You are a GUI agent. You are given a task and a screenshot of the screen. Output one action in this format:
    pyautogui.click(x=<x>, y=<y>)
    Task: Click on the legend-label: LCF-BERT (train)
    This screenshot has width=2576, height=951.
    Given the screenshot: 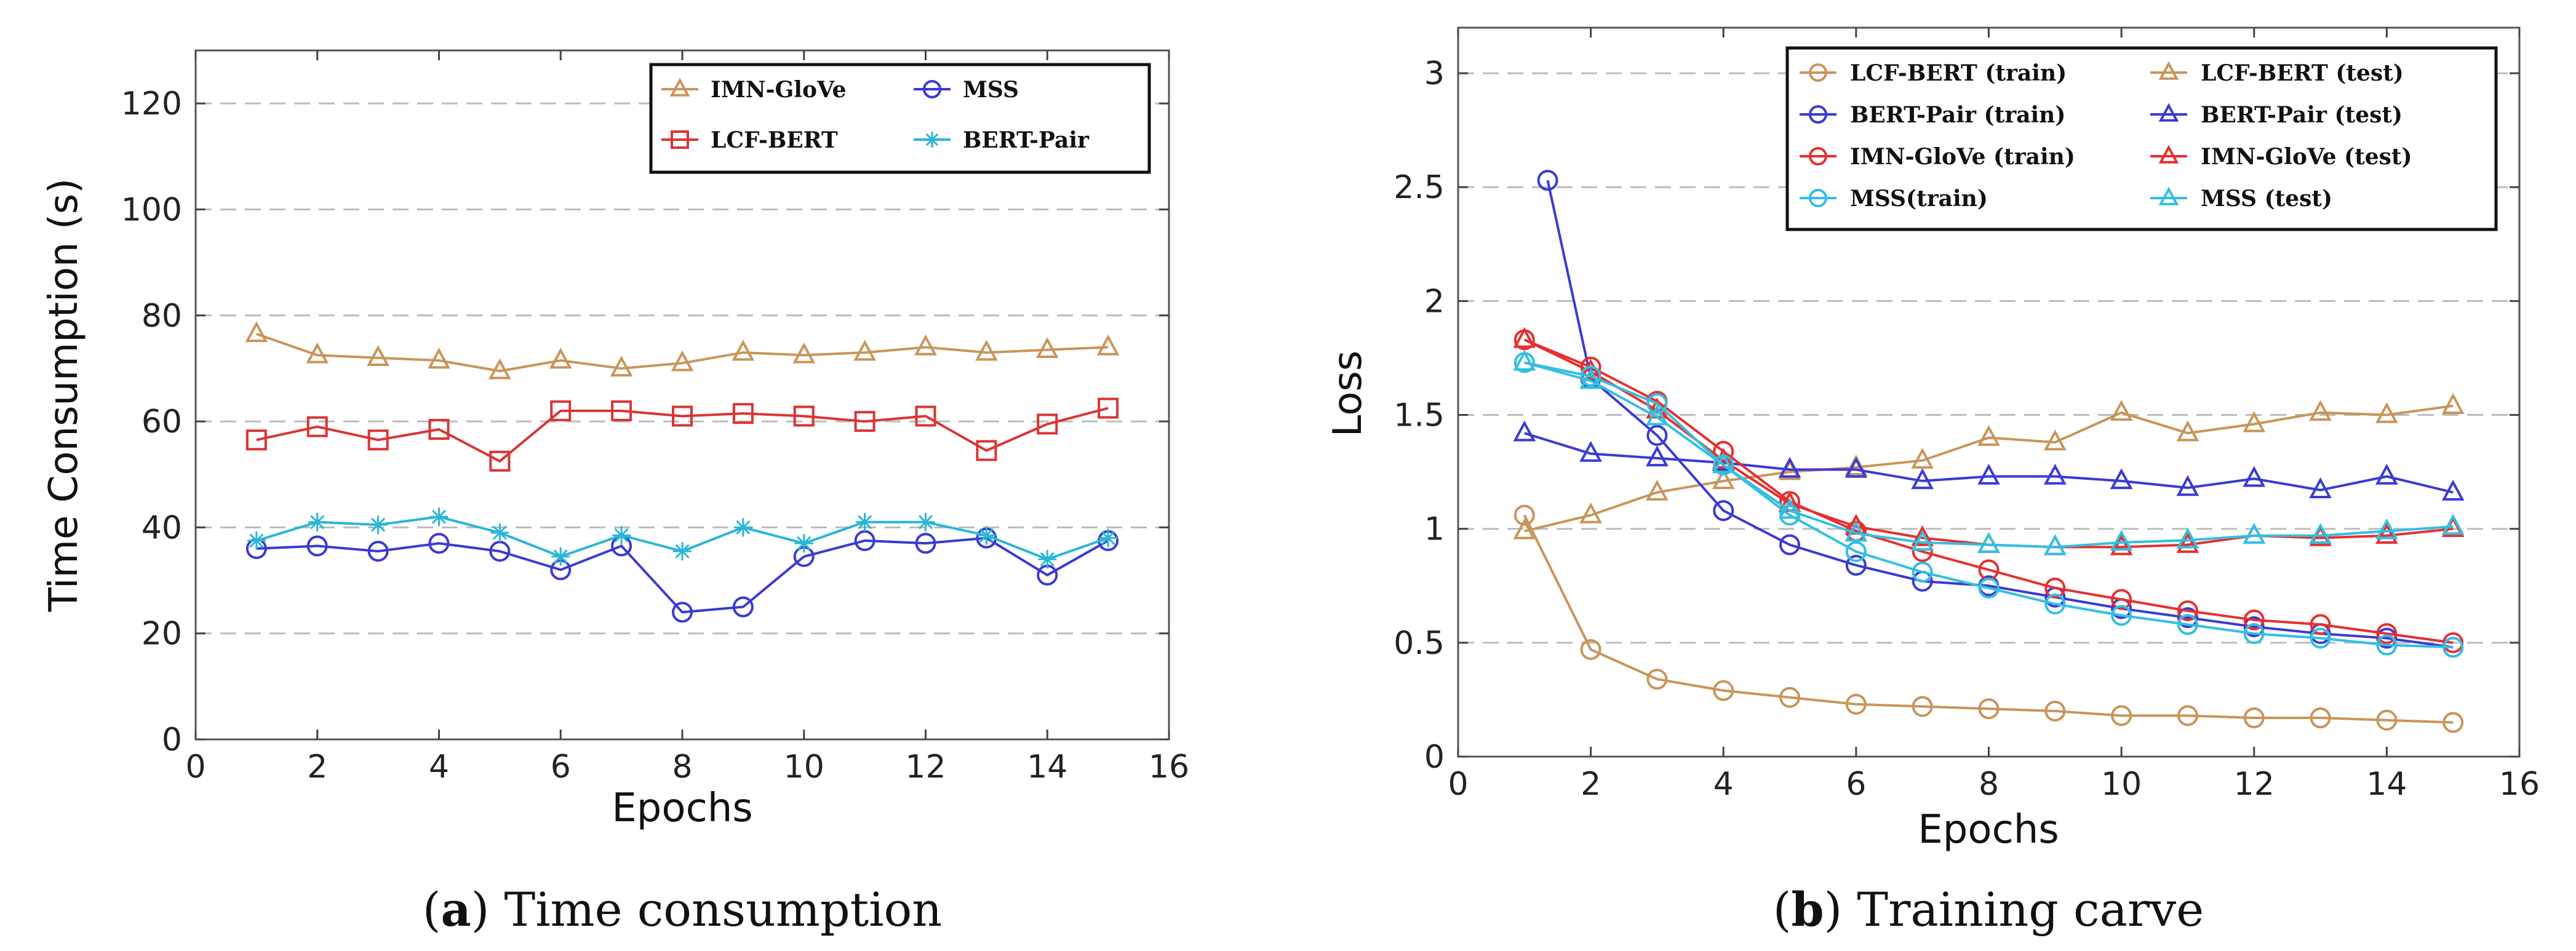 What is the action you would take?
    pyautogui.click(x=1958, y=73)
    